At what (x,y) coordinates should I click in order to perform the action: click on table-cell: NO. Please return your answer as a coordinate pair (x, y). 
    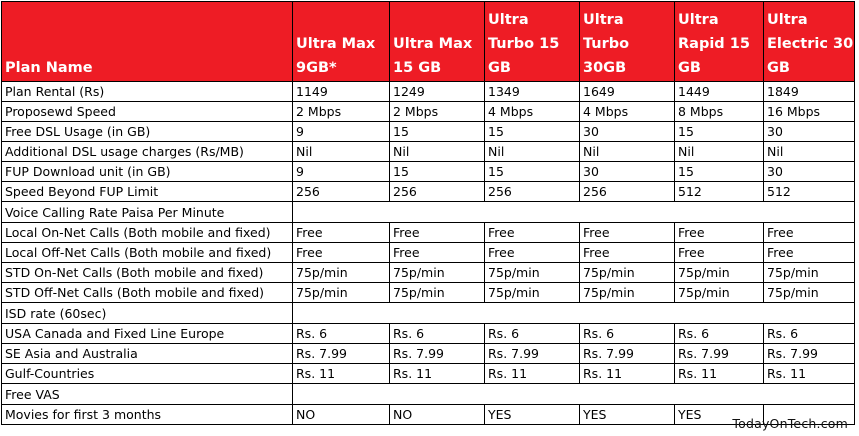
    Looking at the image, I should click on (437, 414).